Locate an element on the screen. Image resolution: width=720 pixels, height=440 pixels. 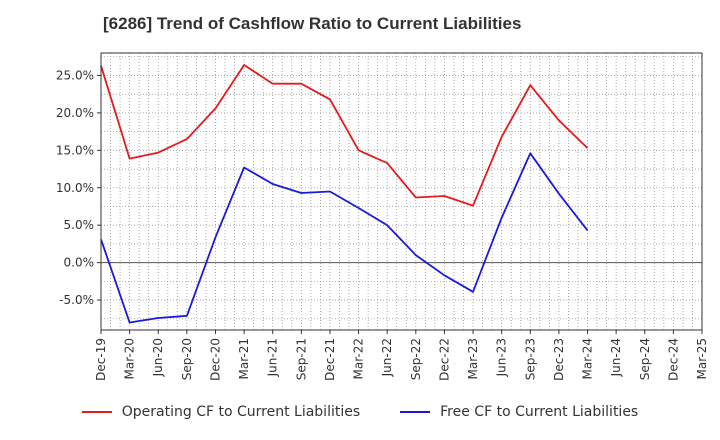
y-tick-label: 5.0% is located at coordinates (79, 225).